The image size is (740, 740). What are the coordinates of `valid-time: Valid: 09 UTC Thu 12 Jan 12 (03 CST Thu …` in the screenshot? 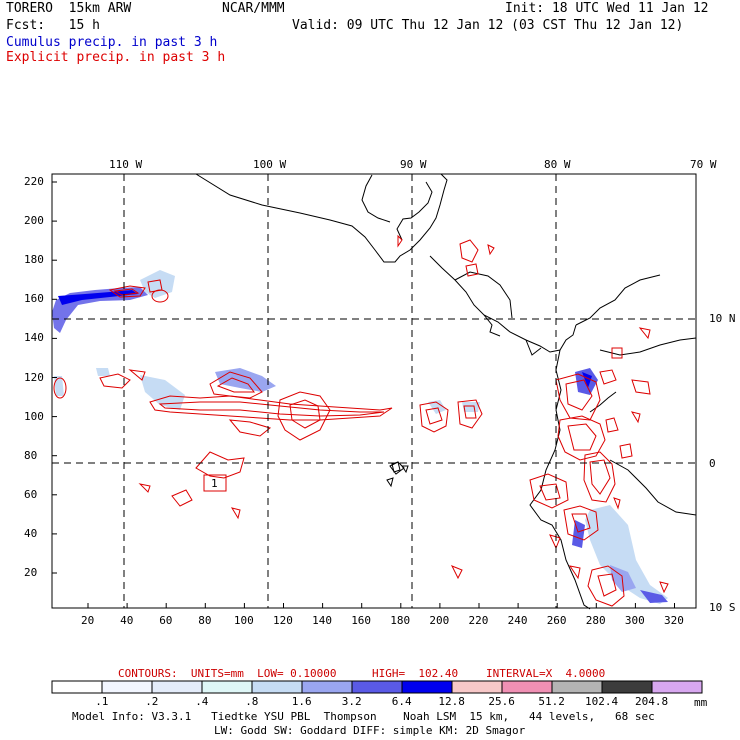 It's located at (488, 25).